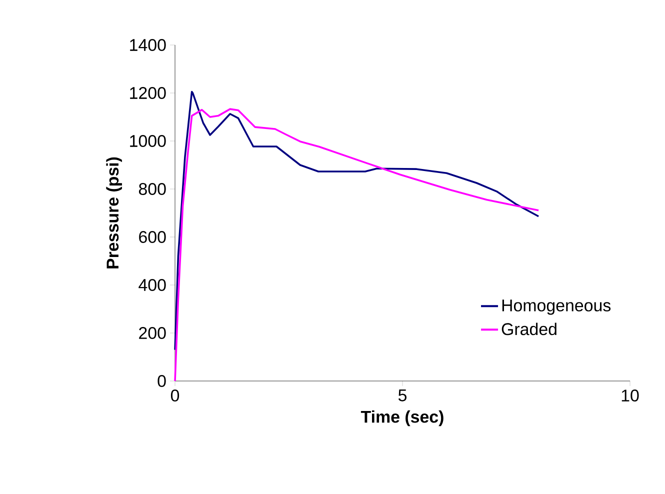  What do you see at coordinates (152, 333) in the screenshot?
I see `y-tick-label: 200` at bounding box center [152, 333].